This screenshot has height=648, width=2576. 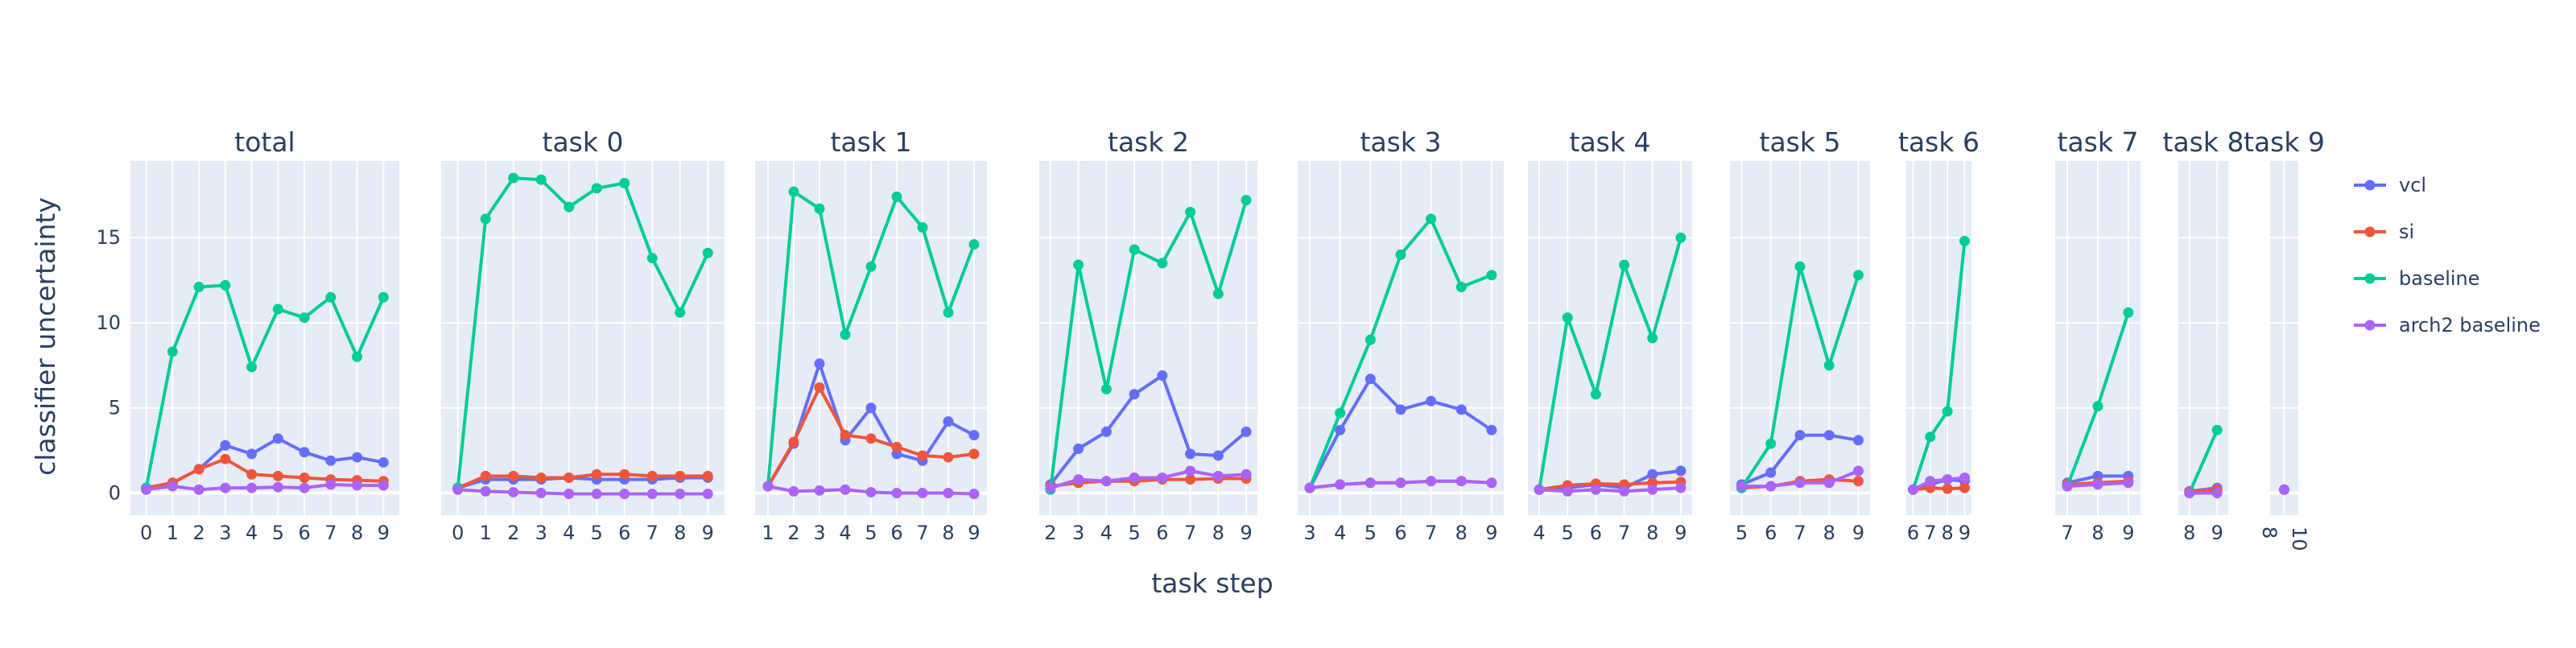 I want to click on panel-title: task 1, so click(x=871, y=142).